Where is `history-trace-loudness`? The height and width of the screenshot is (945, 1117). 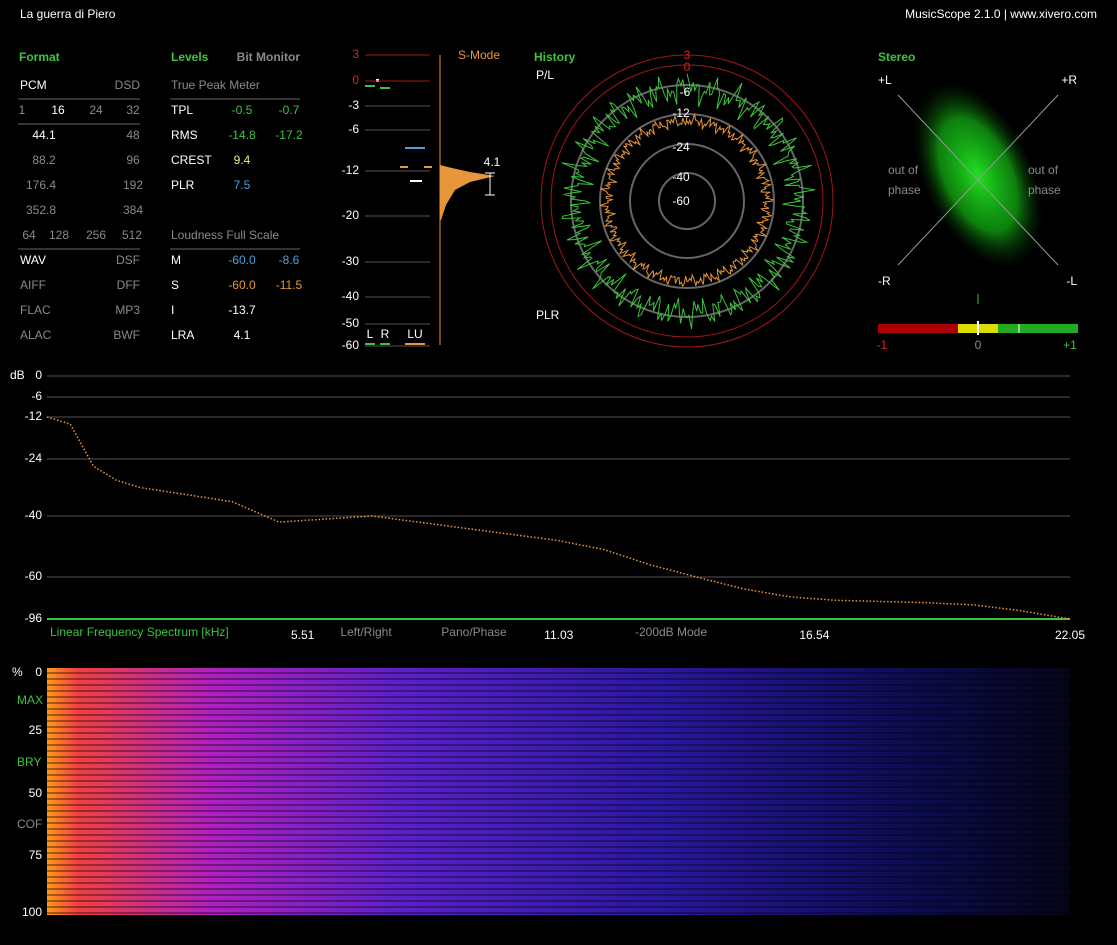
history-trace-loudness is located at coordinates (688, 201).